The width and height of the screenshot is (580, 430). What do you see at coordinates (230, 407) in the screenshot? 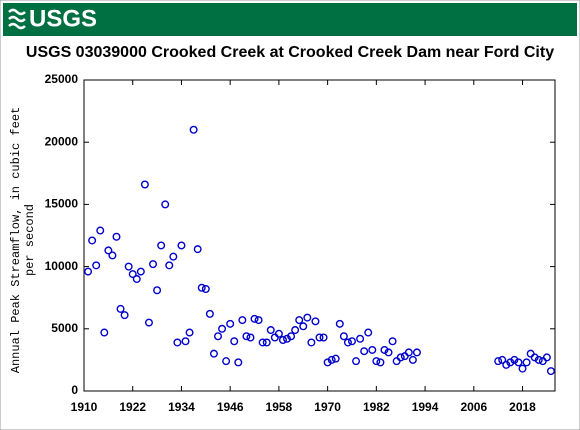
I see `x-tick-label: 1946` at bounding box center [230, 407].